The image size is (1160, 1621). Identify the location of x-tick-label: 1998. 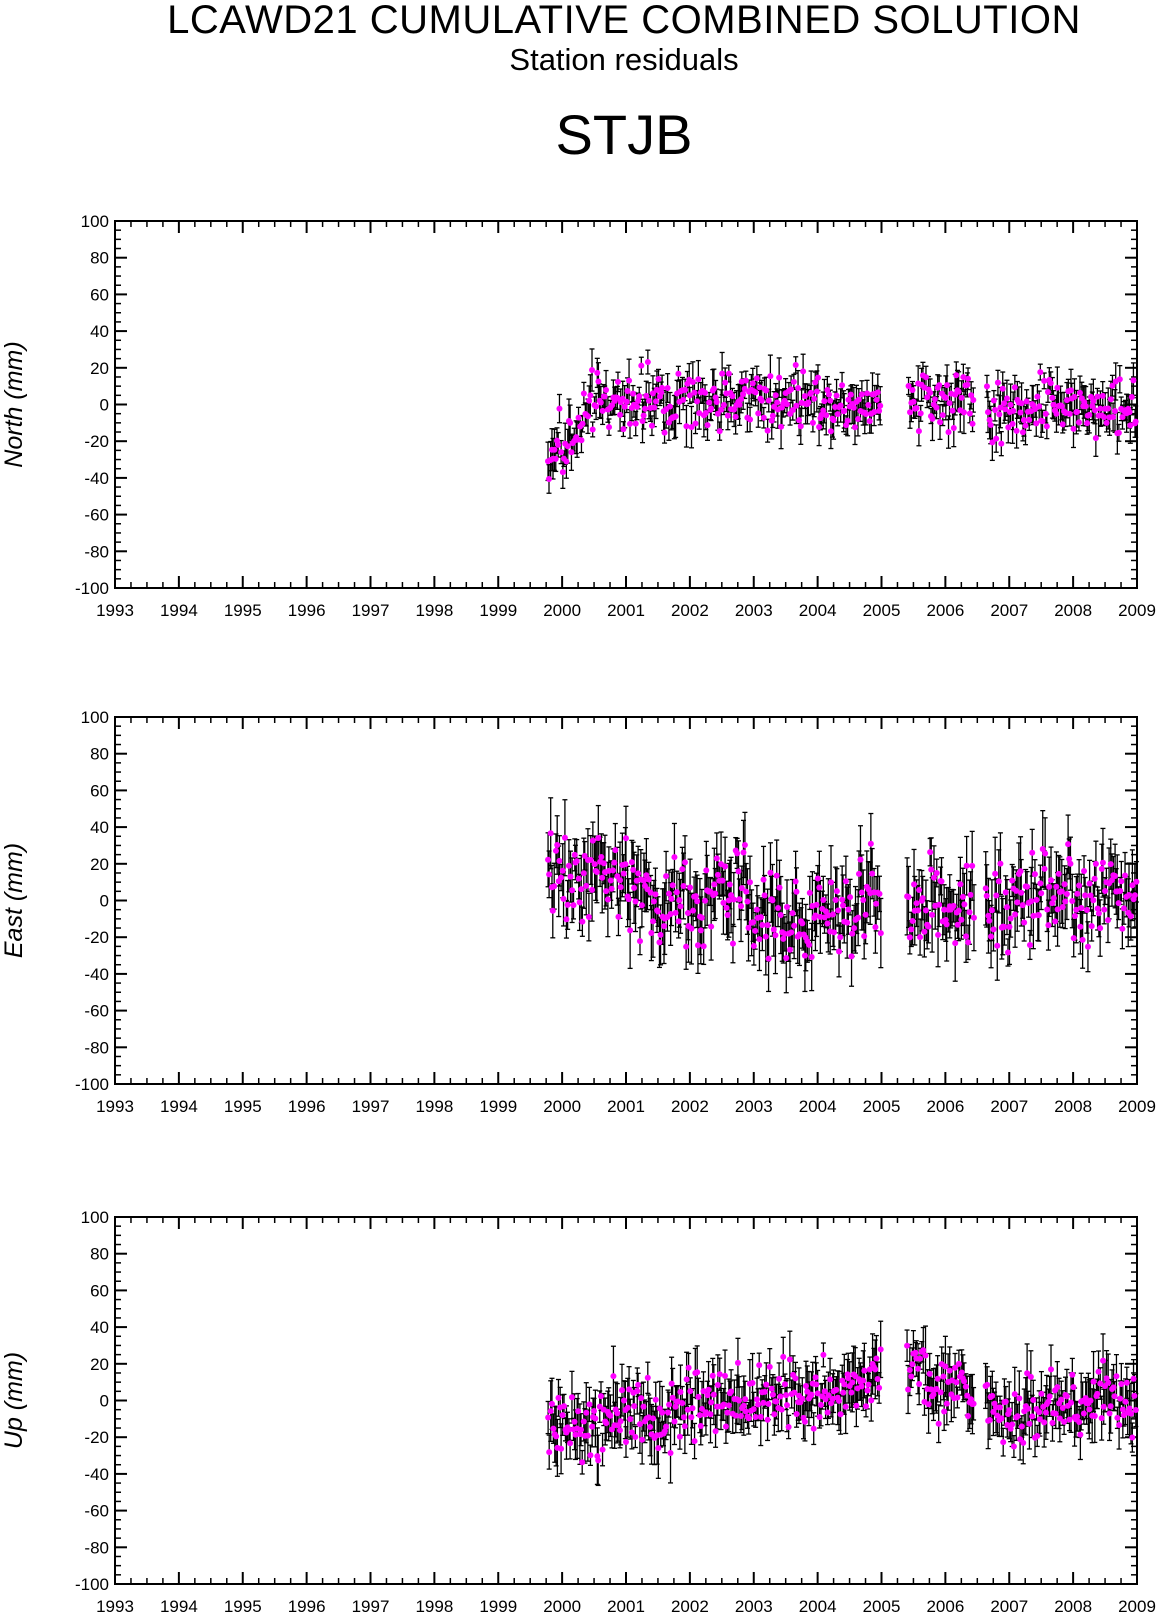
(434, 610).